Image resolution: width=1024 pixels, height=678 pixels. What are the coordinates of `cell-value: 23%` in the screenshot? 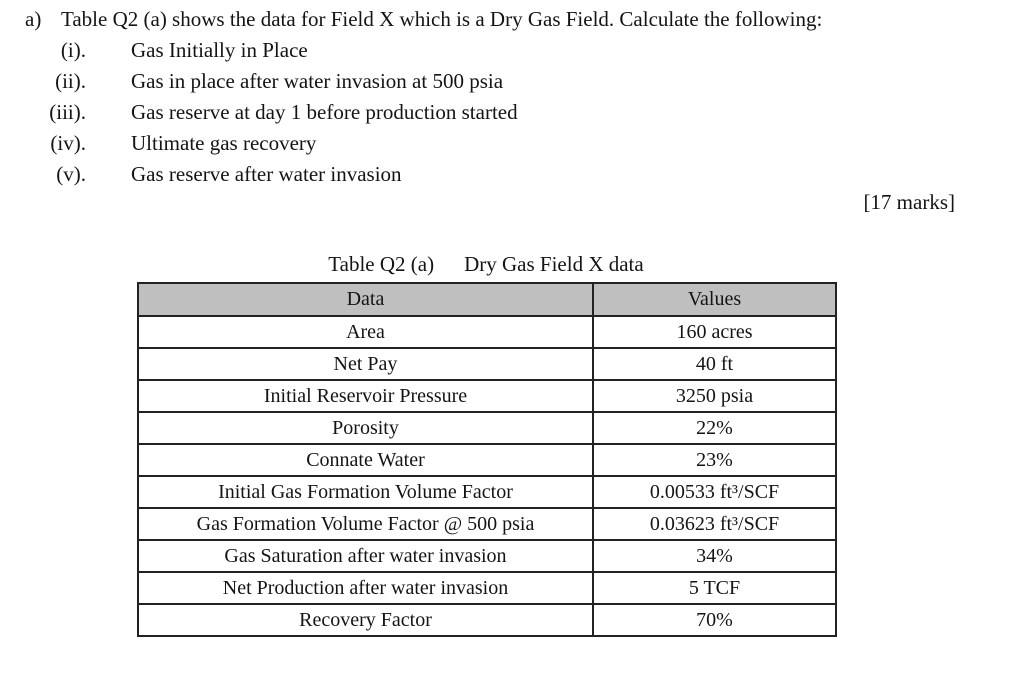 It's located at (714, 460).